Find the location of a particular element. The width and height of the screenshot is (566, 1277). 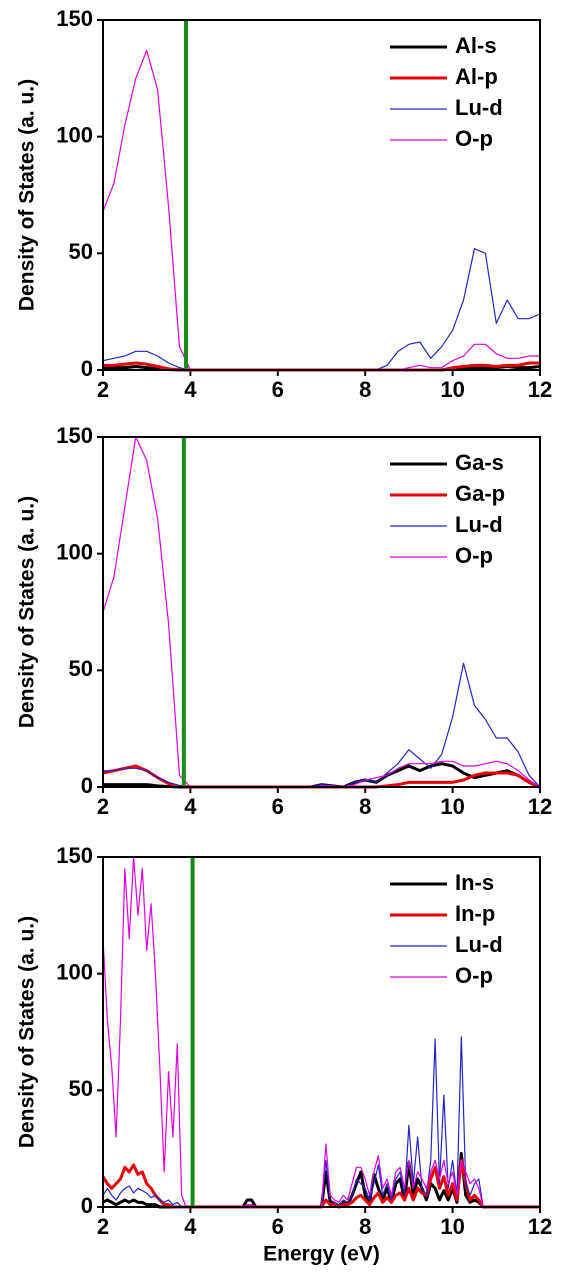

legend-label: Ga-s is located at coordinates (479, 462).